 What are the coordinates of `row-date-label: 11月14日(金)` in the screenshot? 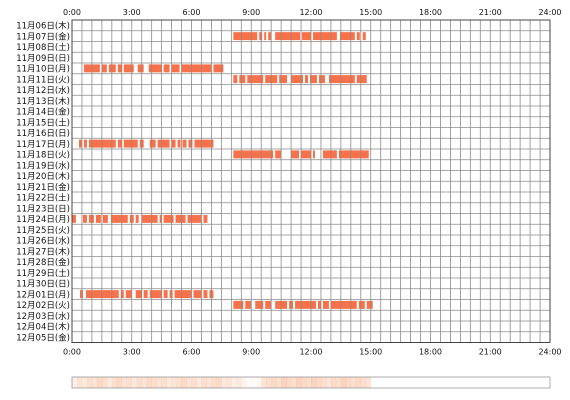 It's located at (43, 112).